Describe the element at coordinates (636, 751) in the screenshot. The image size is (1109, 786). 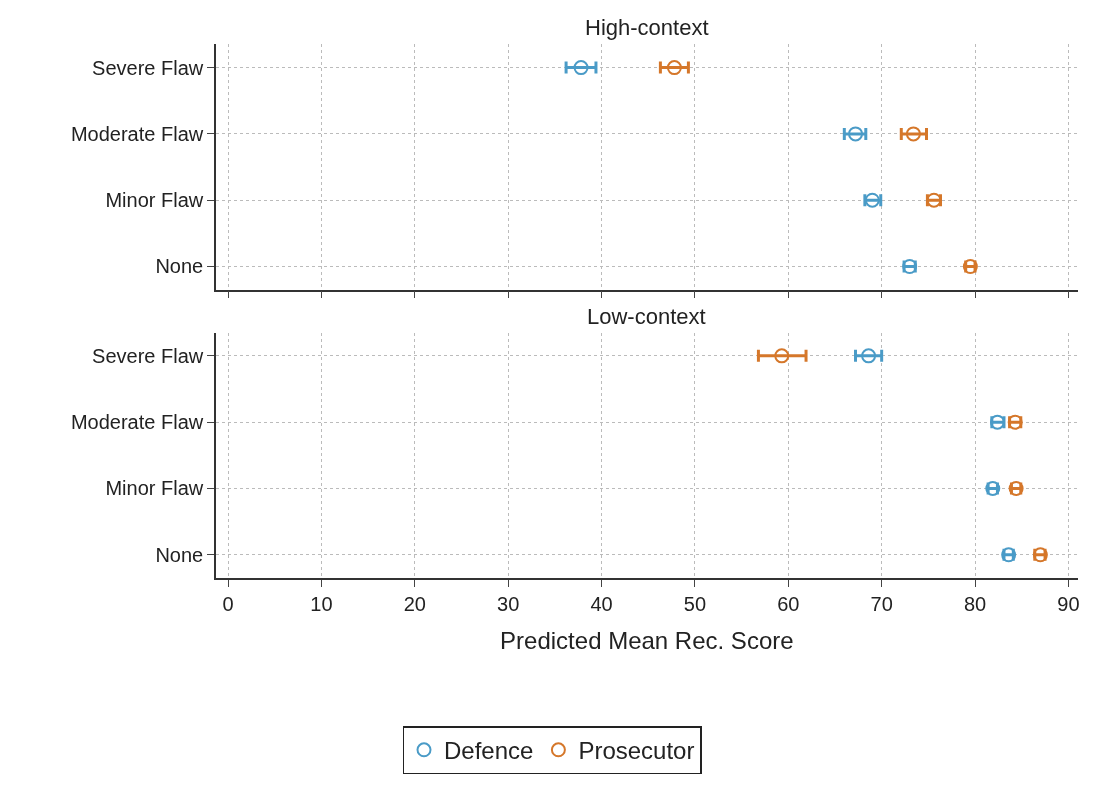
I see `legend-label: Prosecutor` at that location.